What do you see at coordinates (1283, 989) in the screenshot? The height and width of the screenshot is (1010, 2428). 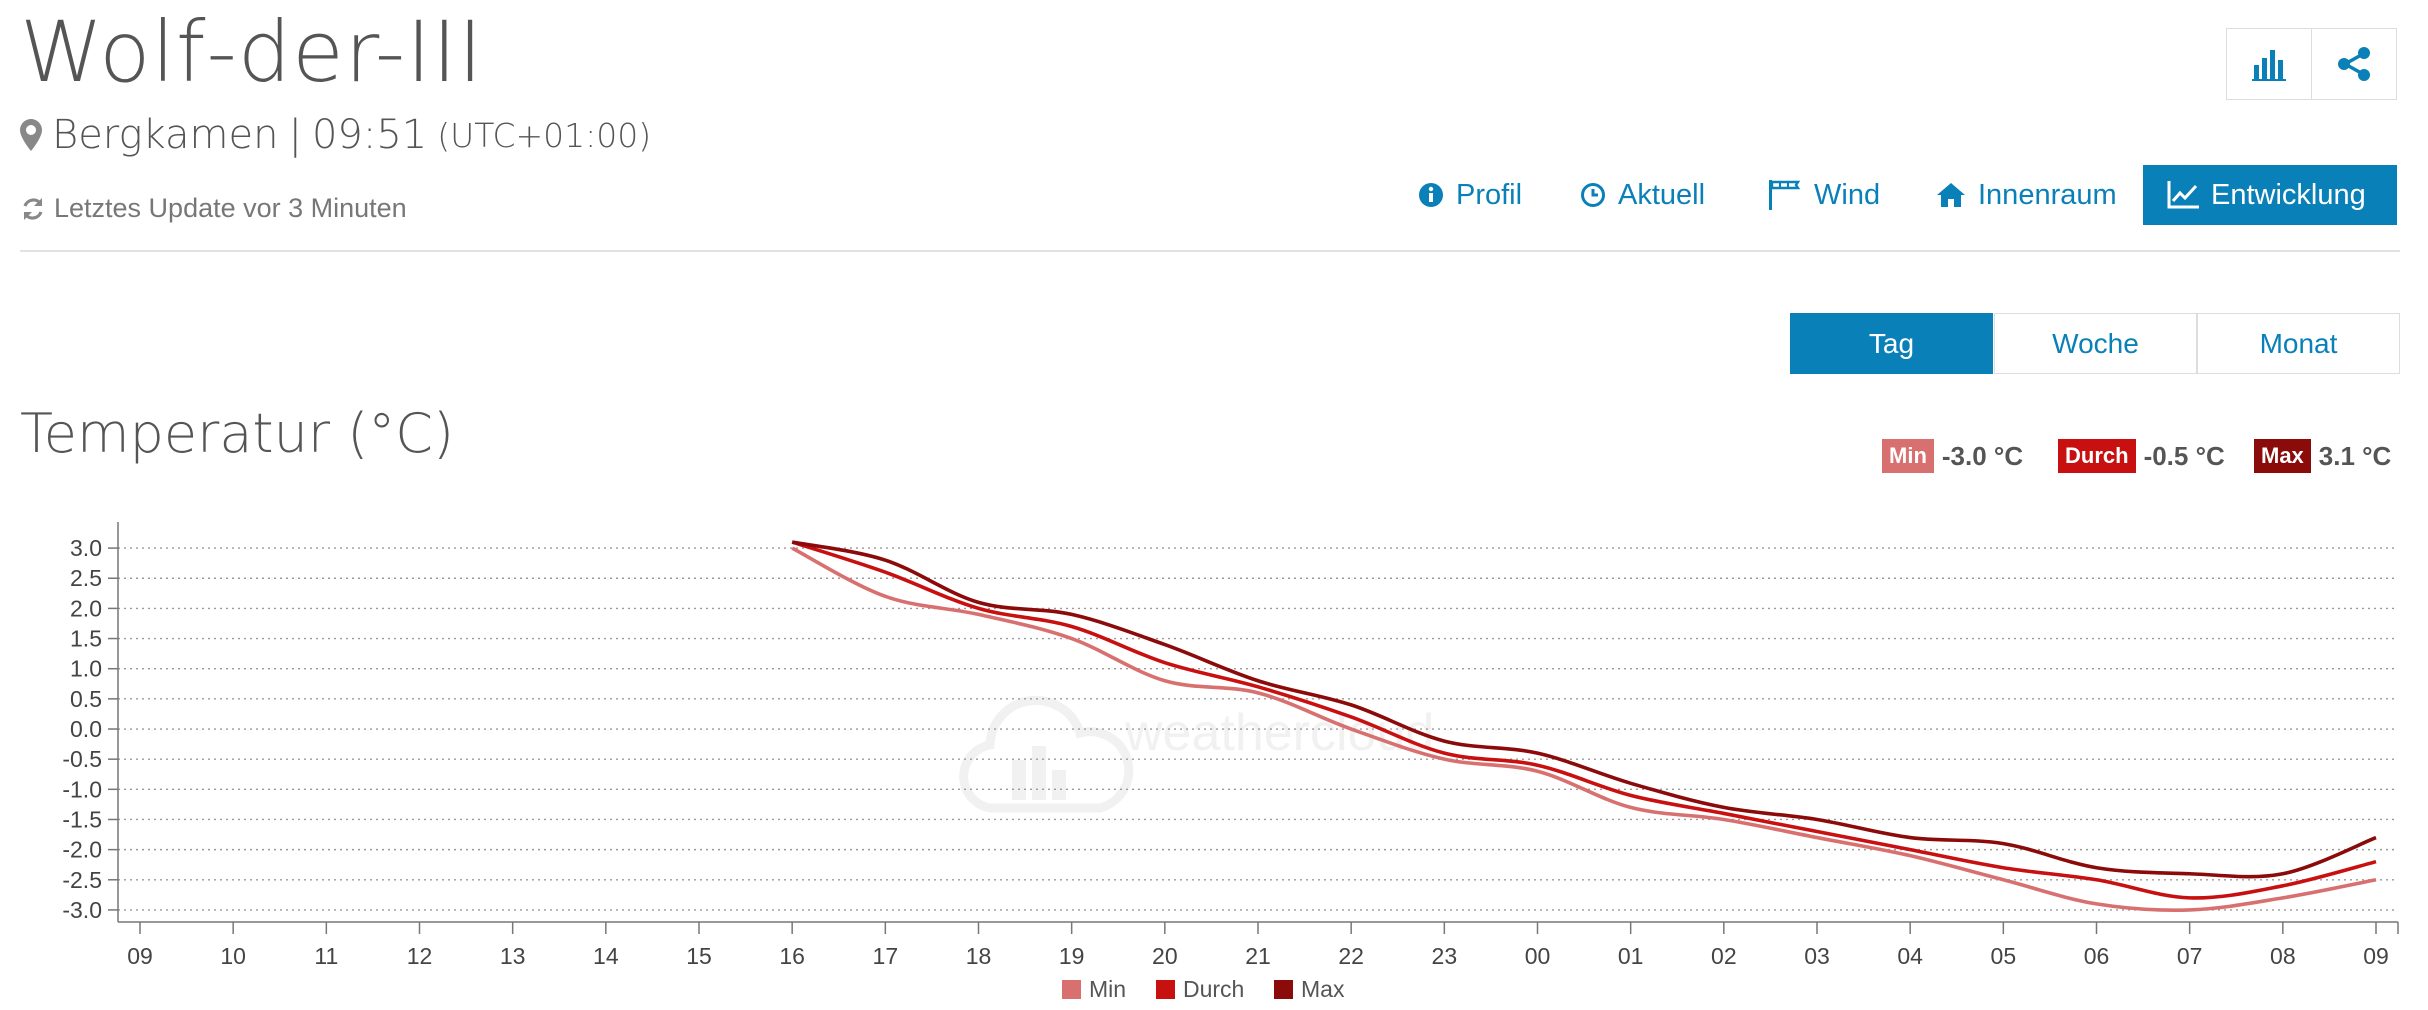 I see `legend-swatch-max` at bounding box center [1283, 989].